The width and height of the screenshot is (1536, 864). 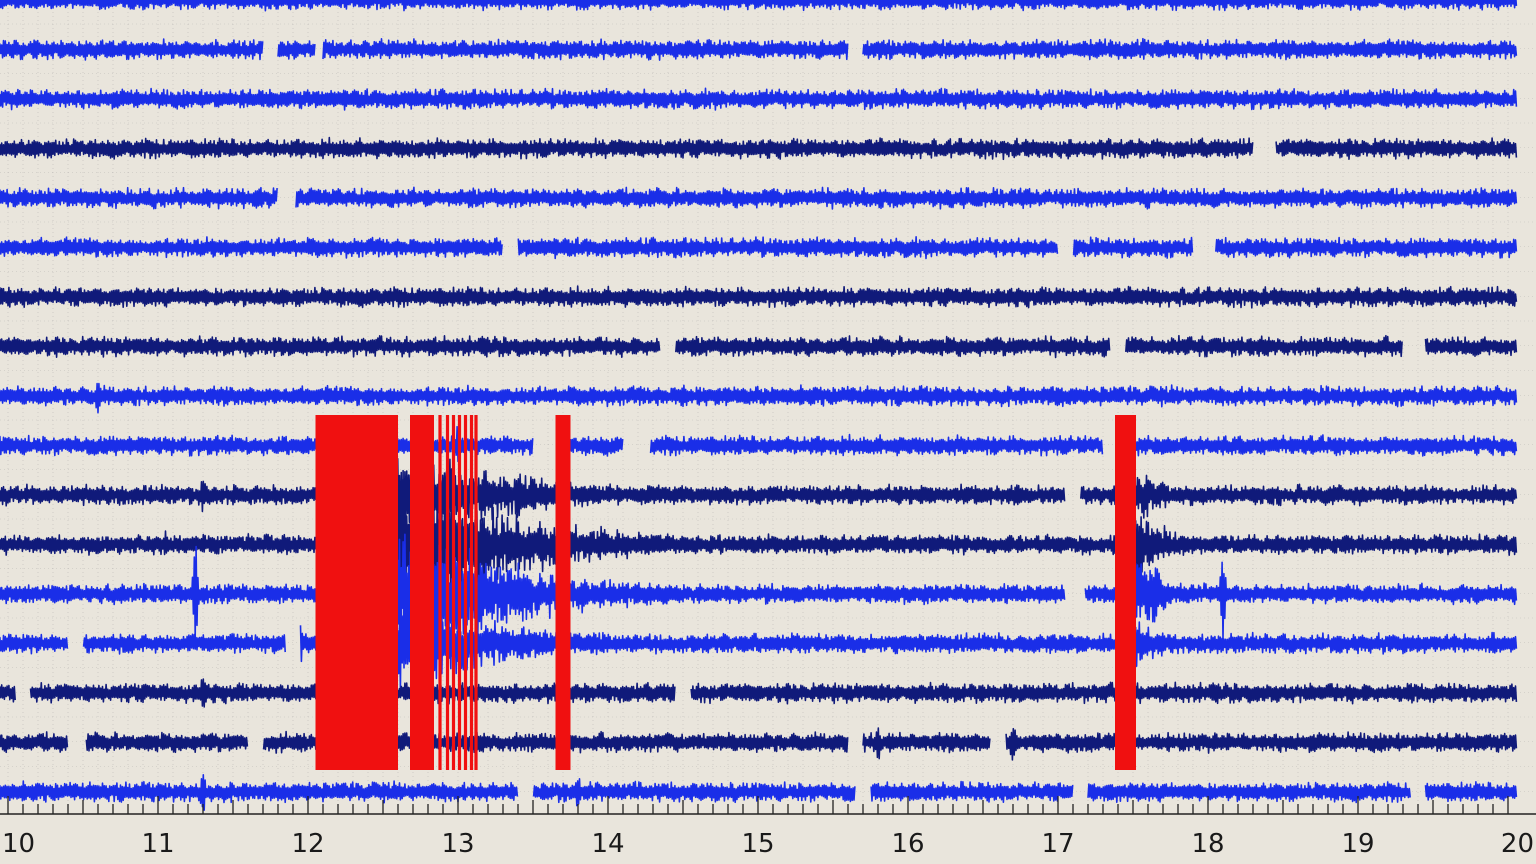 I want to click on x-tick-label: 17, so click(x=1057, y=844).